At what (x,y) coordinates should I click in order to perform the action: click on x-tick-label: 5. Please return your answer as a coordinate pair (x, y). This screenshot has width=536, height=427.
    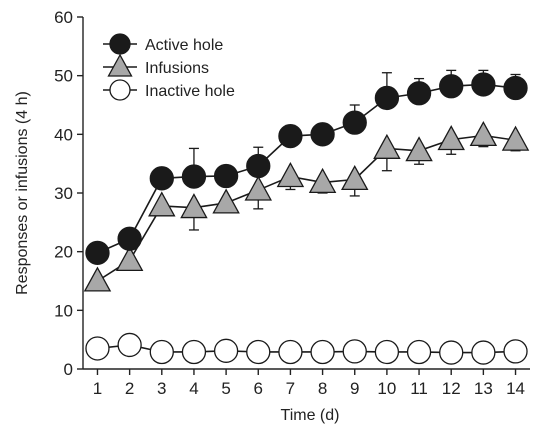
    Looking at the image, I should click on (225, 388).